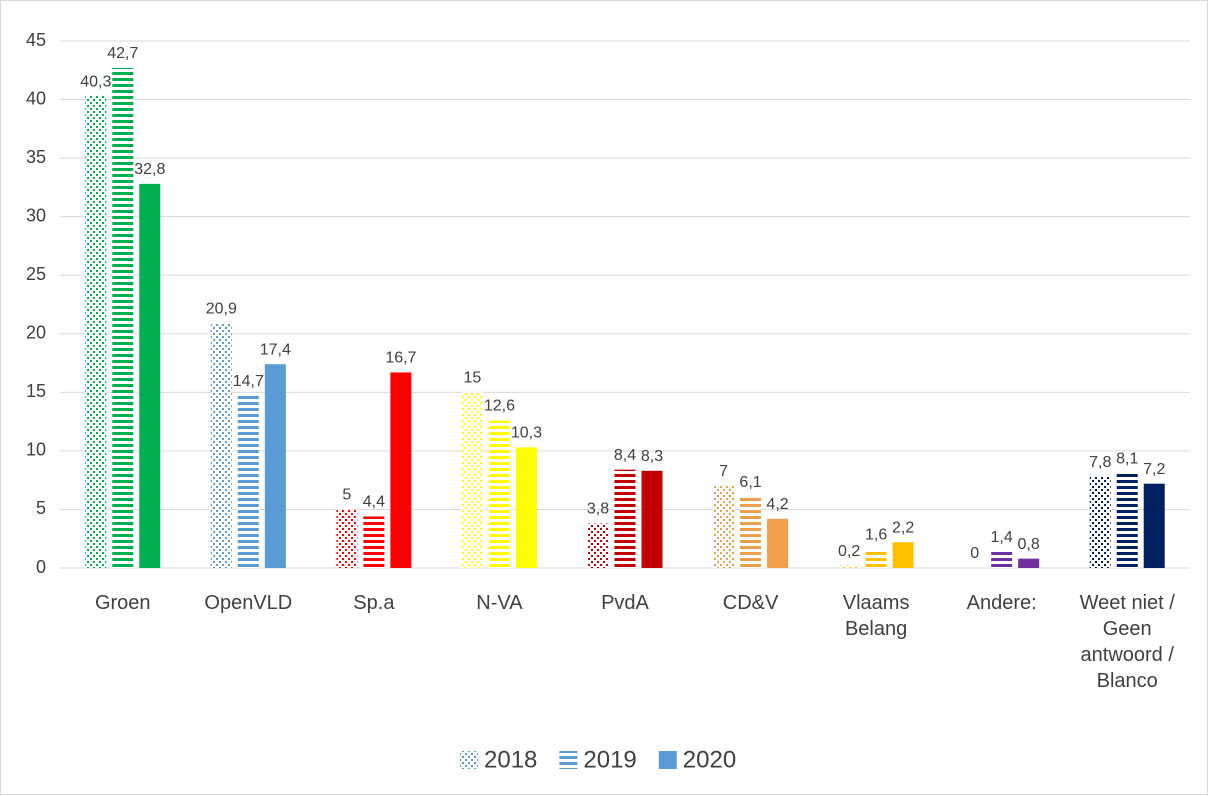 This screenshot has height=796, width=1209. Describe the element at coordinates (41, 567) in the screenshot. I see `y-tick-label: 0` at that location.